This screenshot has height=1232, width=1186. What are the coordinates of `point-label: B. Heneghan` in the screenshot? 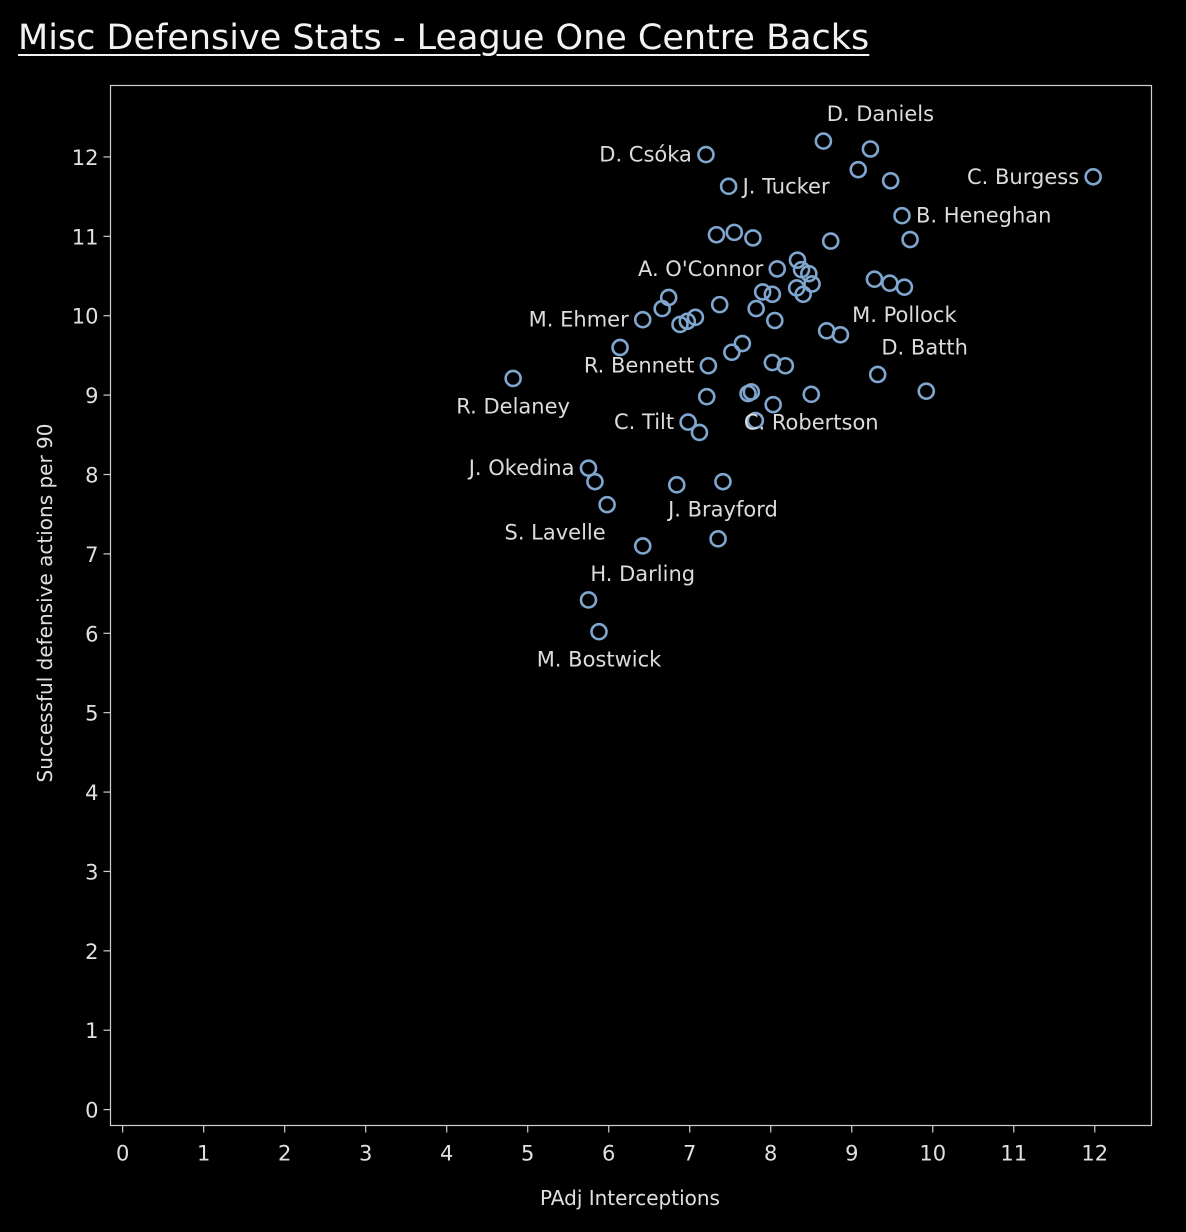 It's located at (984, 216).